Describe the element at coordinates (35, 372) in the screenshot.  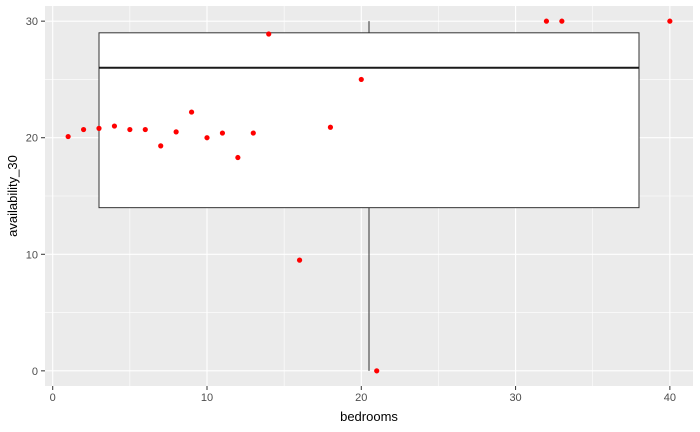
I see `y-tick-label: 0` at that location.